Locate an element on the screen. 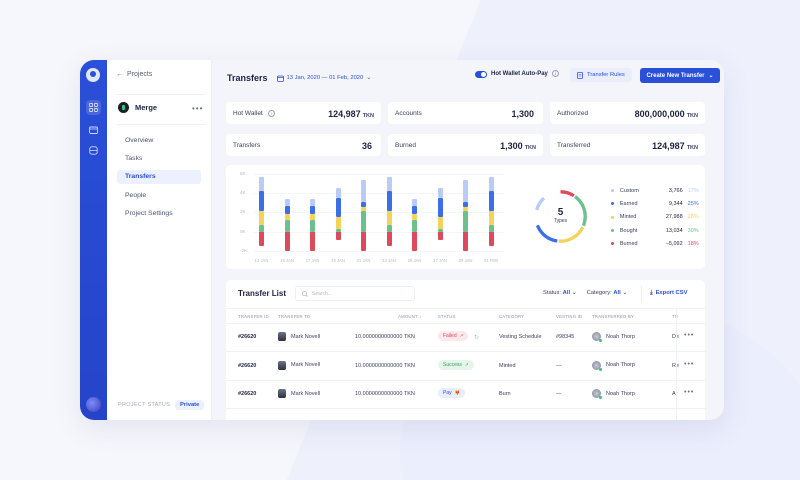  col-category: CATEGORY is located at coordinates (512, 316).